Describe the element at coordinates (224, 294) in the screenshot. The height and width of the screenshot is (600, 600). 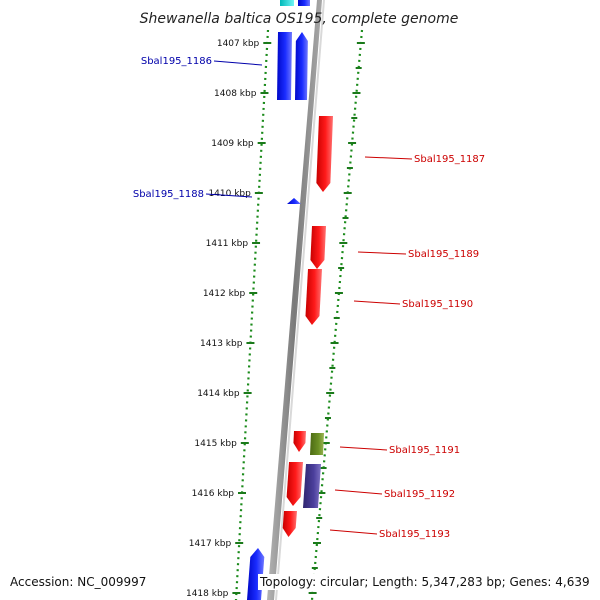
I see `tick-label: 1412 kbp` at that location.